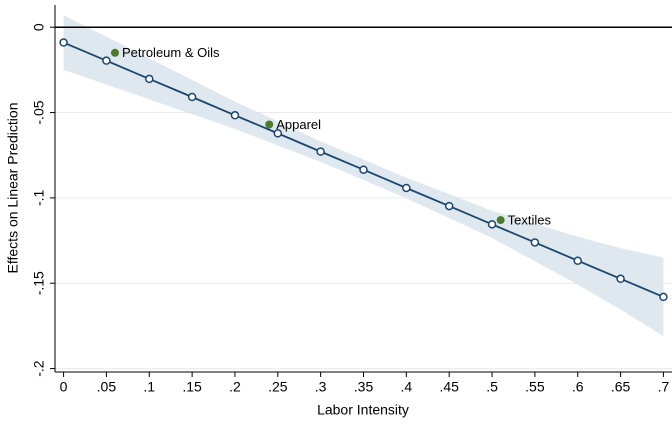 This screenshot has width=672, height=428. Describe the element at coordinates (64, 387) in the screenshot. I see `x-tick-label: 0` at that location.